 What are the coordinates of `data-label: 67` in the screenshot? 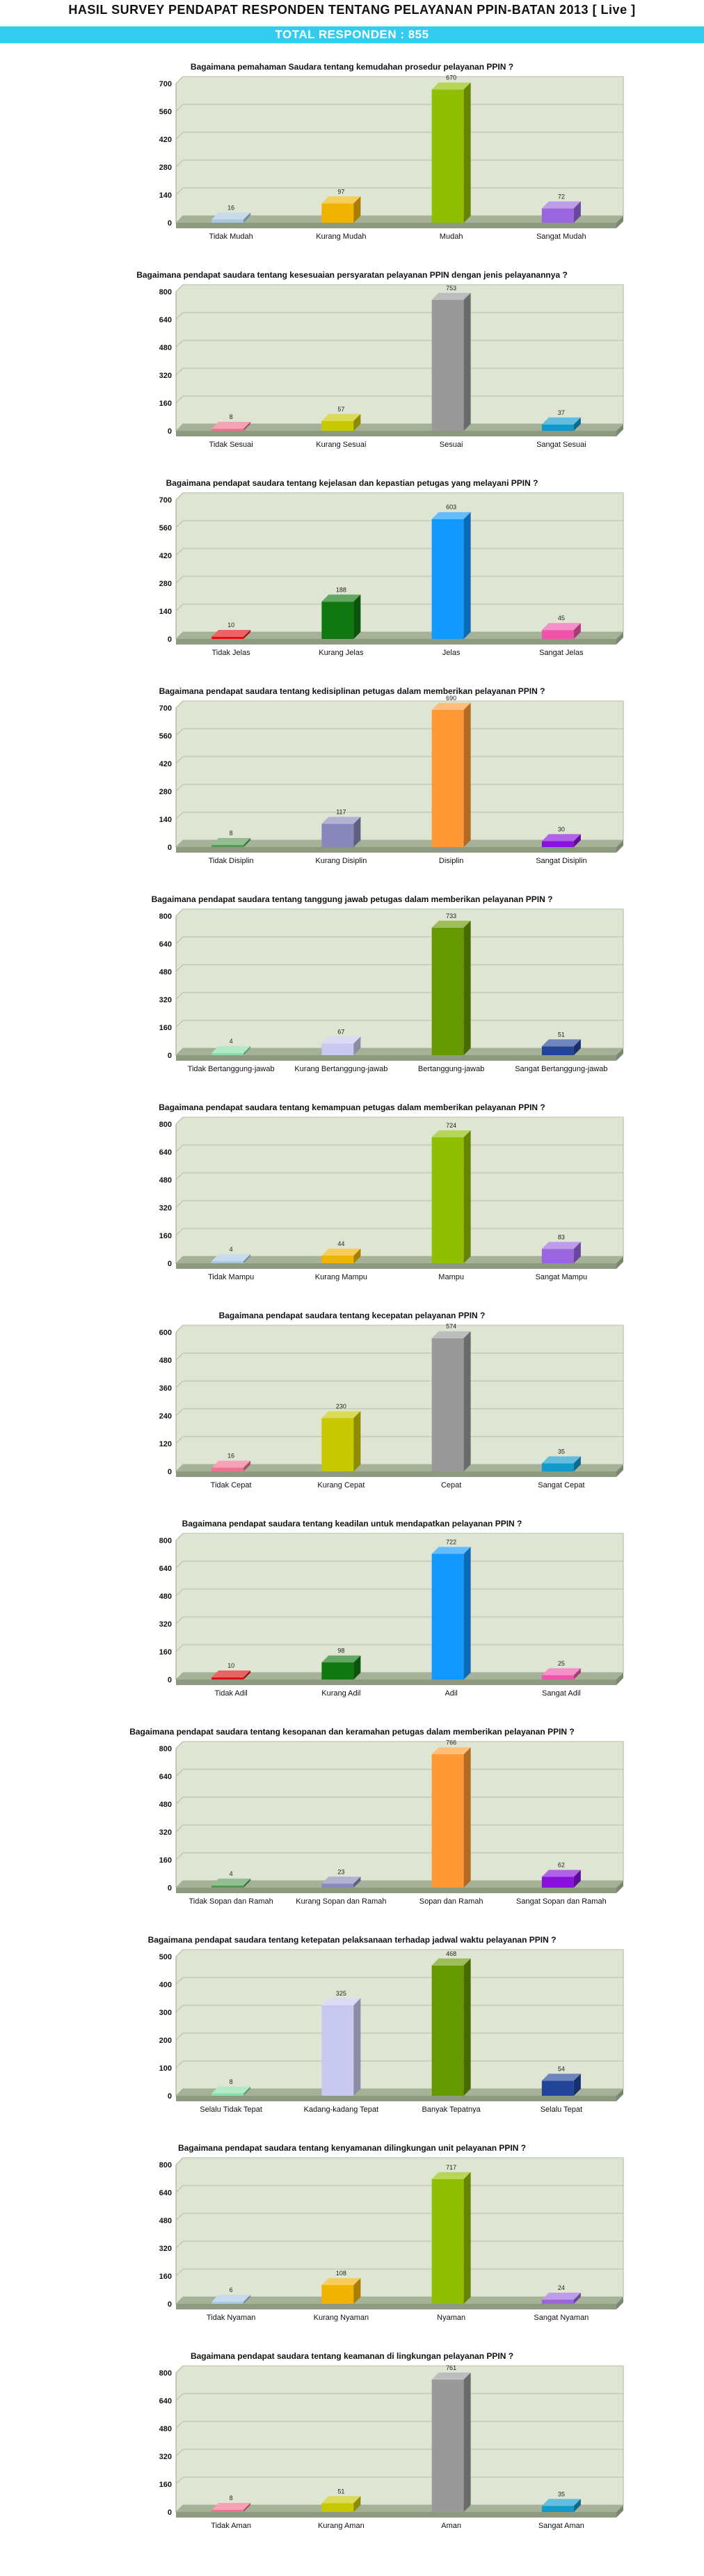 It's located at (340, 1031).